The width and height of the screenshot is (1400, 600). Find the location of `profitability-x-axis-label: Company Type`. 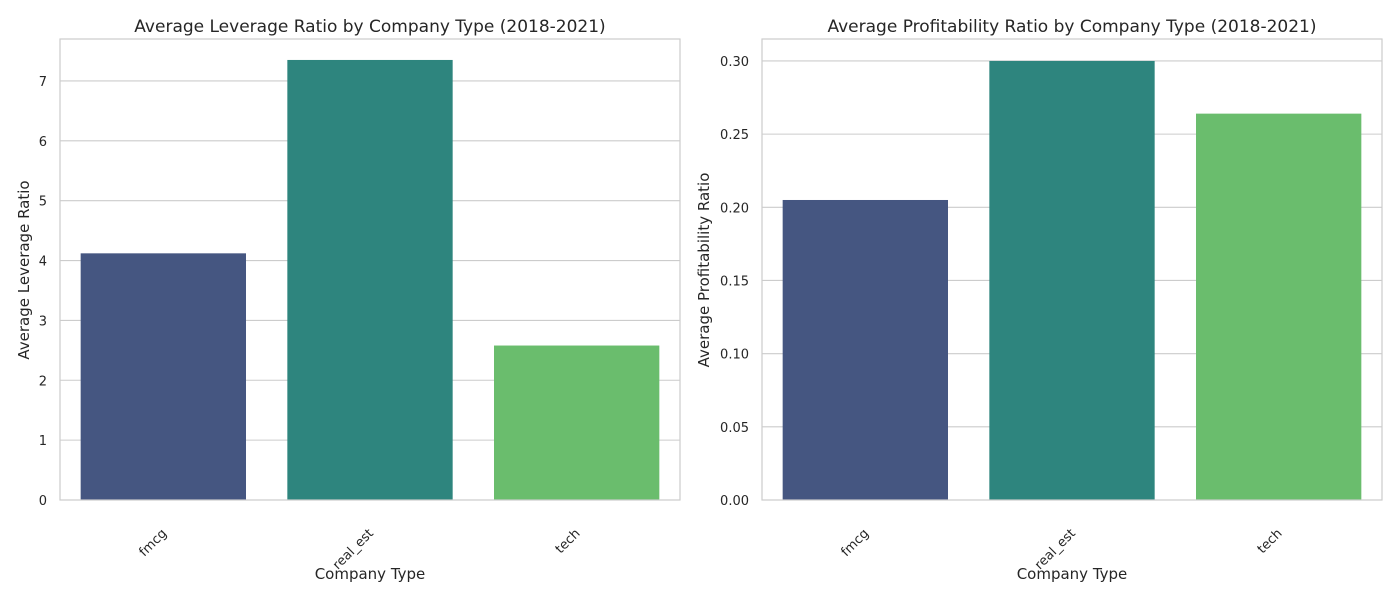

profitability-x-axis-label: Company Type is located at coordinates (1072, 574).